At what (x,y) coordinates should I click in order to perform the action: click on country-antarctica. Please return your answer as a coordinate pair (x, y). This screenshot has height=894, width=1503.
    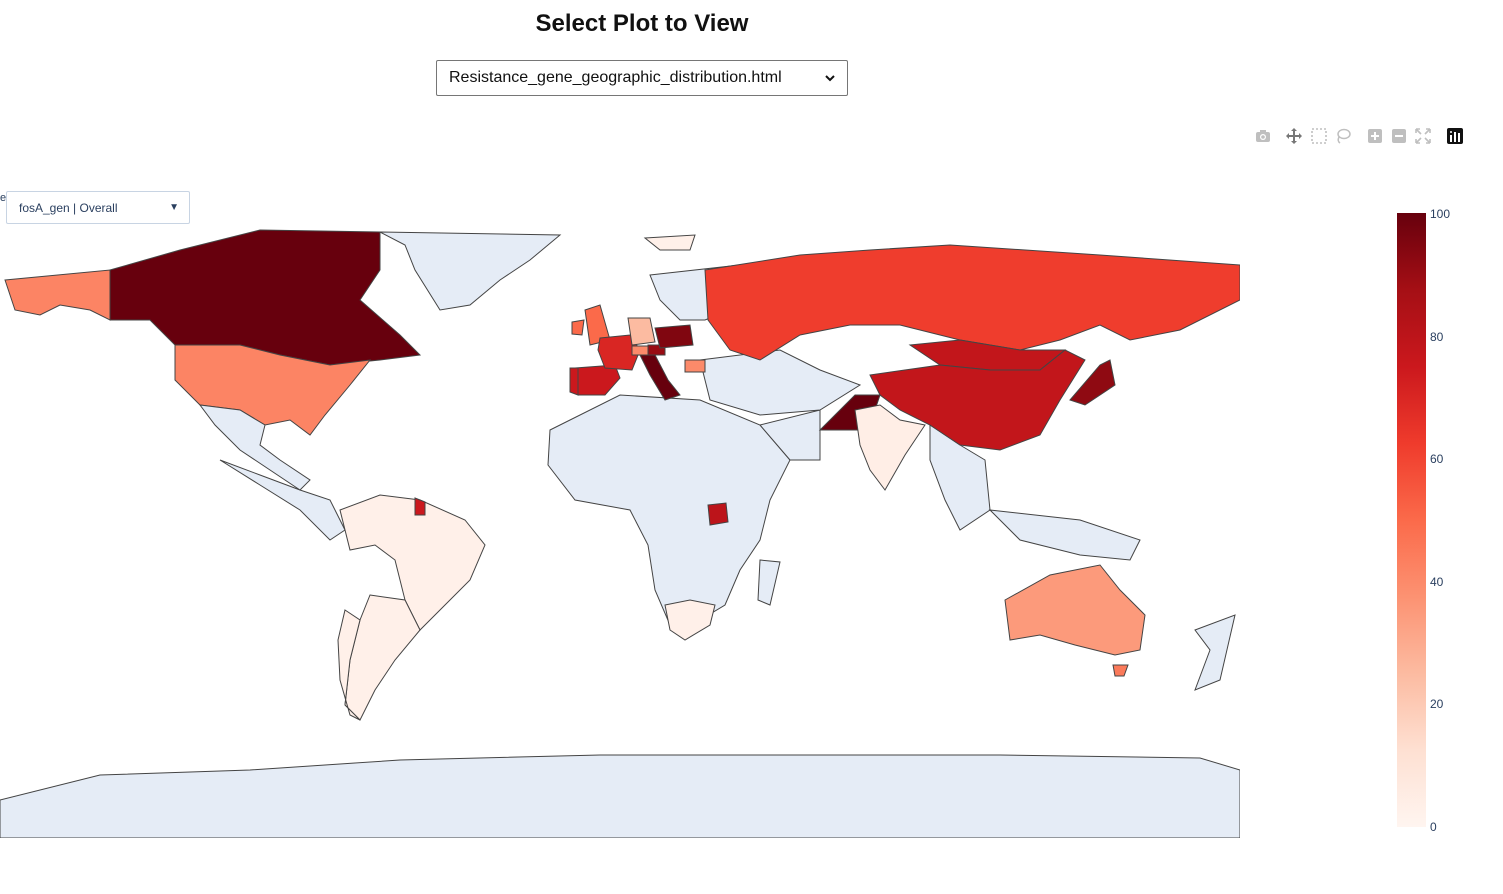
    Looking at the image, I should click on (620, 796).